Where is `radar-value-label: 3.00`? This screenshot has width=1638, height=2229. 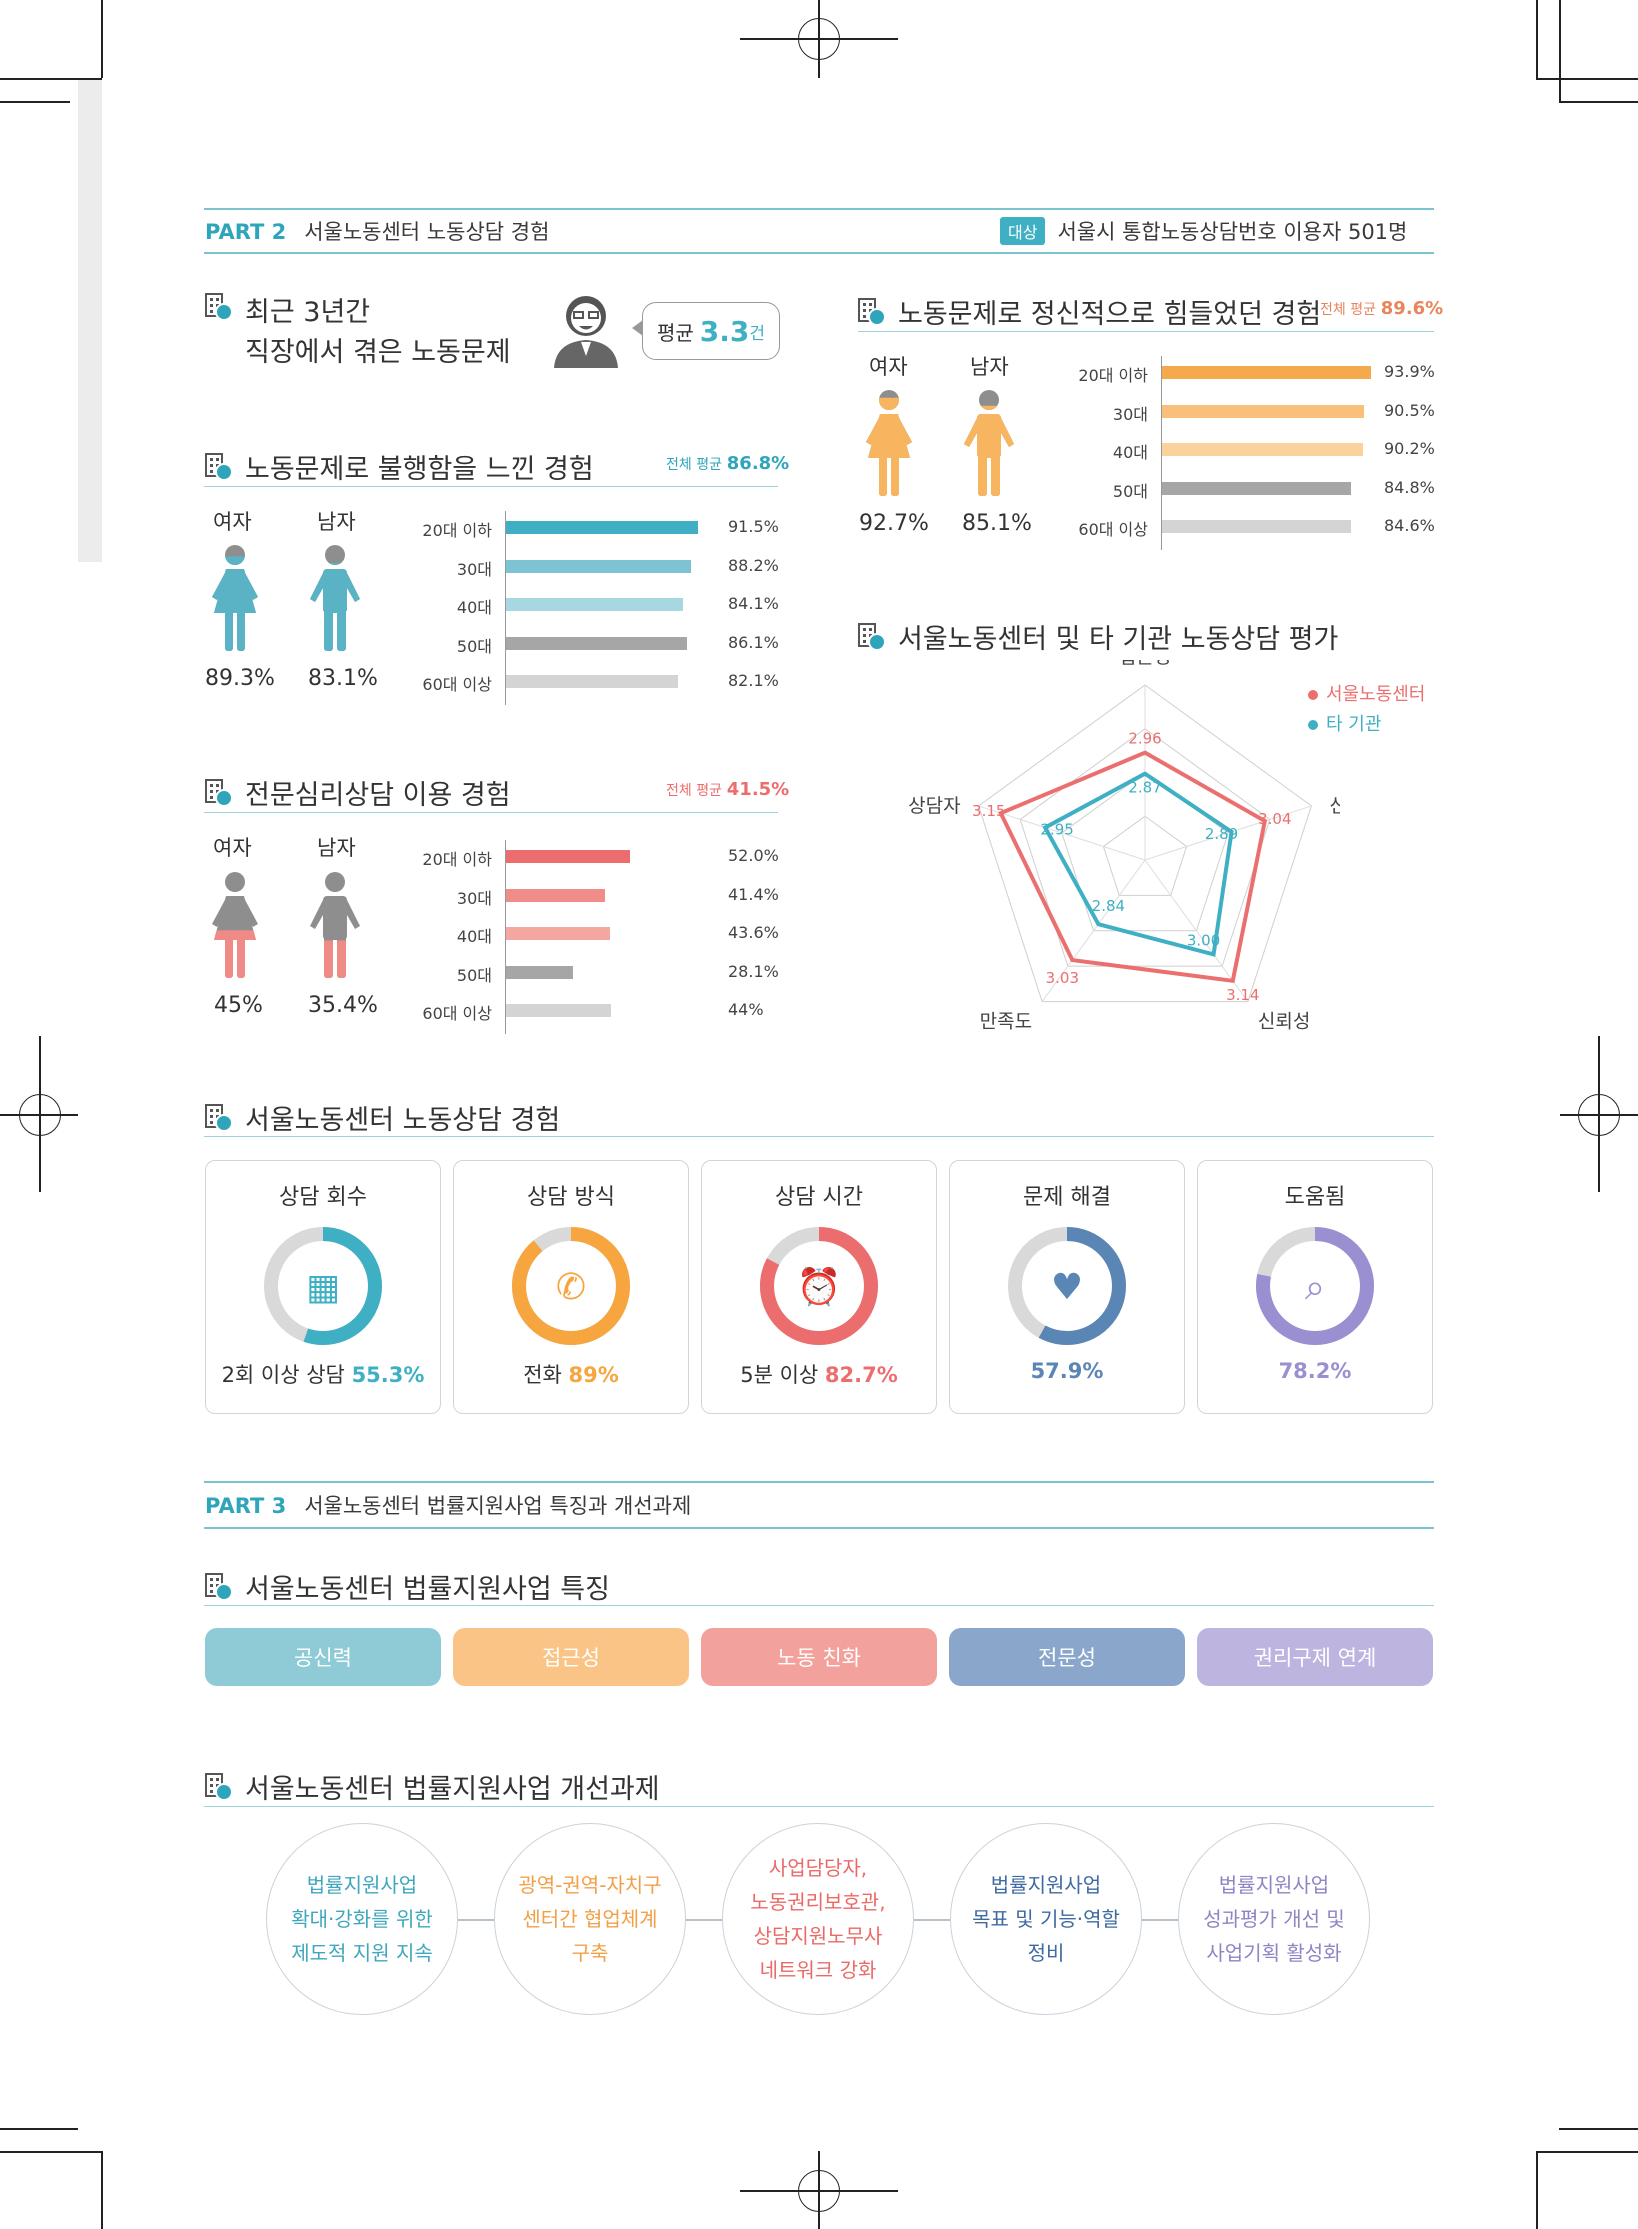
radar-value-label: 3.00 is located at coordinates (1203, 940).